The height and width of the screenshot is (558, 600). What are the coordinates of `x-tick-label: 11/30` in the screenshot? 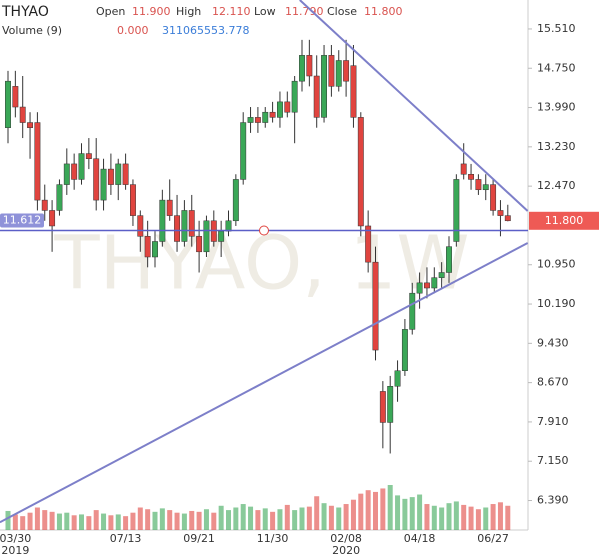 It's located at (273, 538).